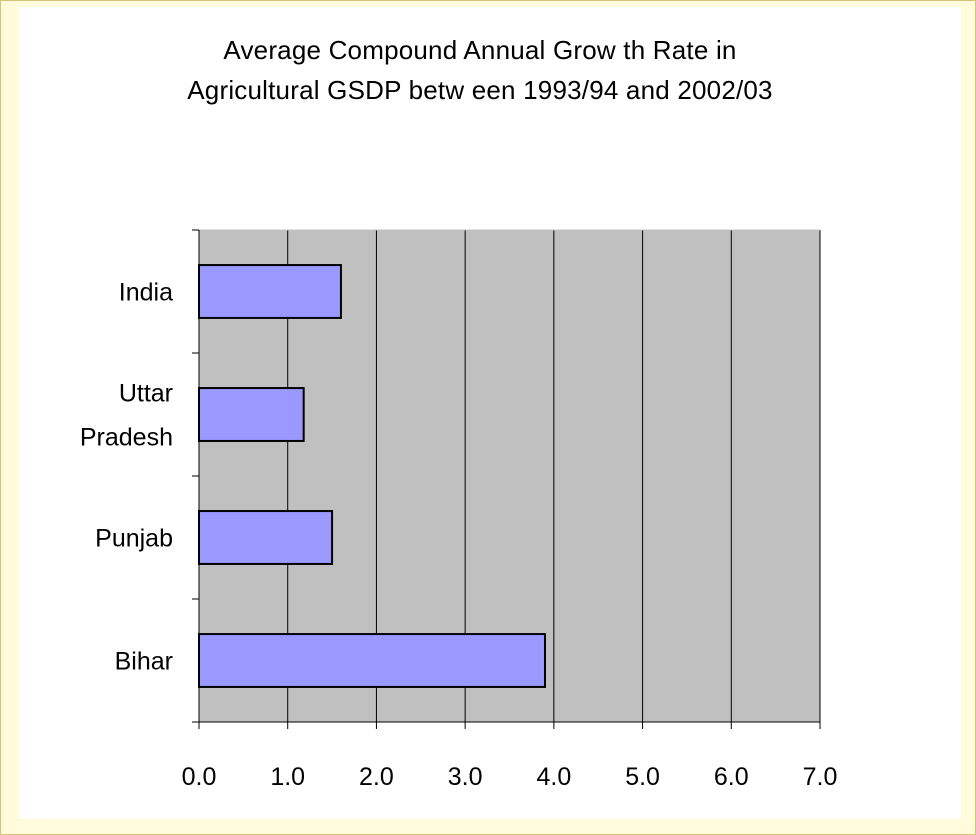 This screenshot has height=835, width=976. What do you see at coordinates (287, 777) in the screenshot?
I see `x-tick-label: 1.0` at bounding box center [287, 777].